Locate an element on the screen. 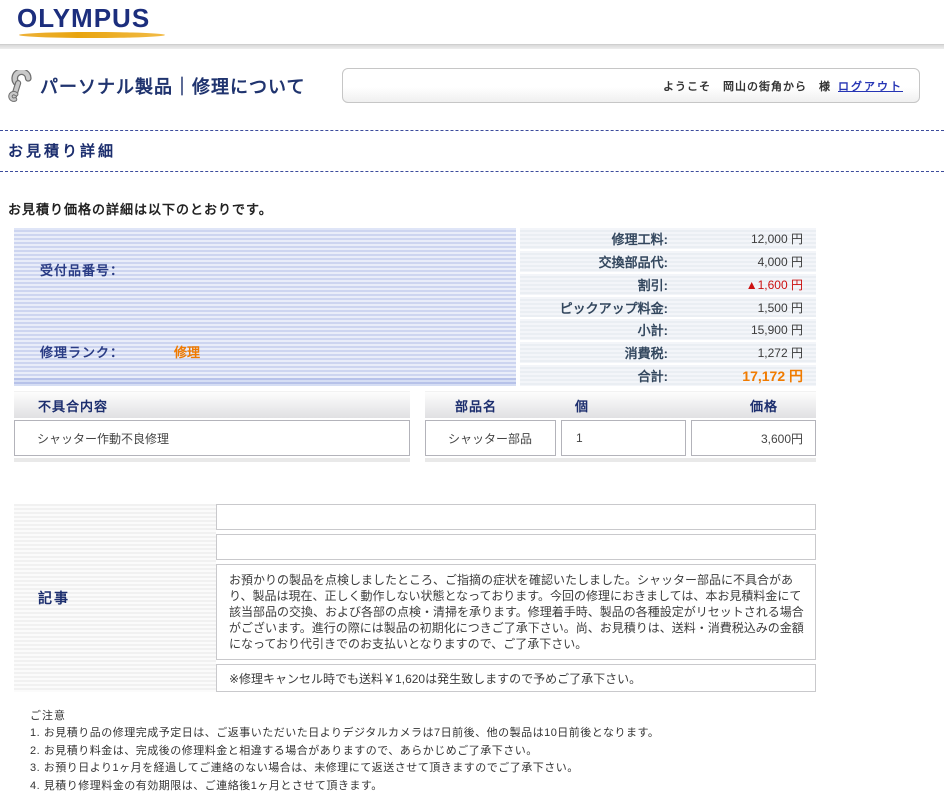 The width and height of the screenshot is (944, 795). logo-bar: OLYMPUS is located at coordinates (472, 19).